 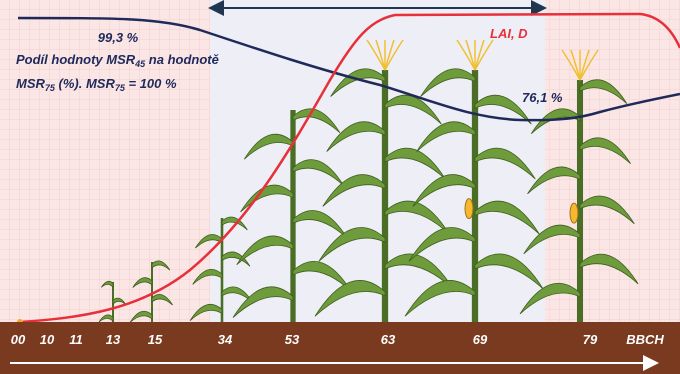 What do you see at coordinates (31, 83) in the screenshot?
I see `caption-part: MSR` at bounding box center [31, 83].